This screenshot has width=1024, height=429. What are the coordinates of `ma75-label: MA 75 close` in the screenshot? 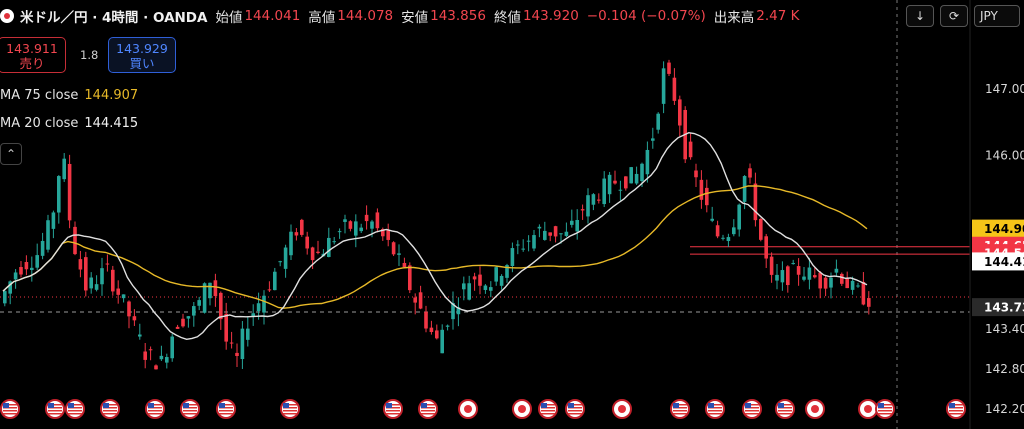 It's located at (39, 95).